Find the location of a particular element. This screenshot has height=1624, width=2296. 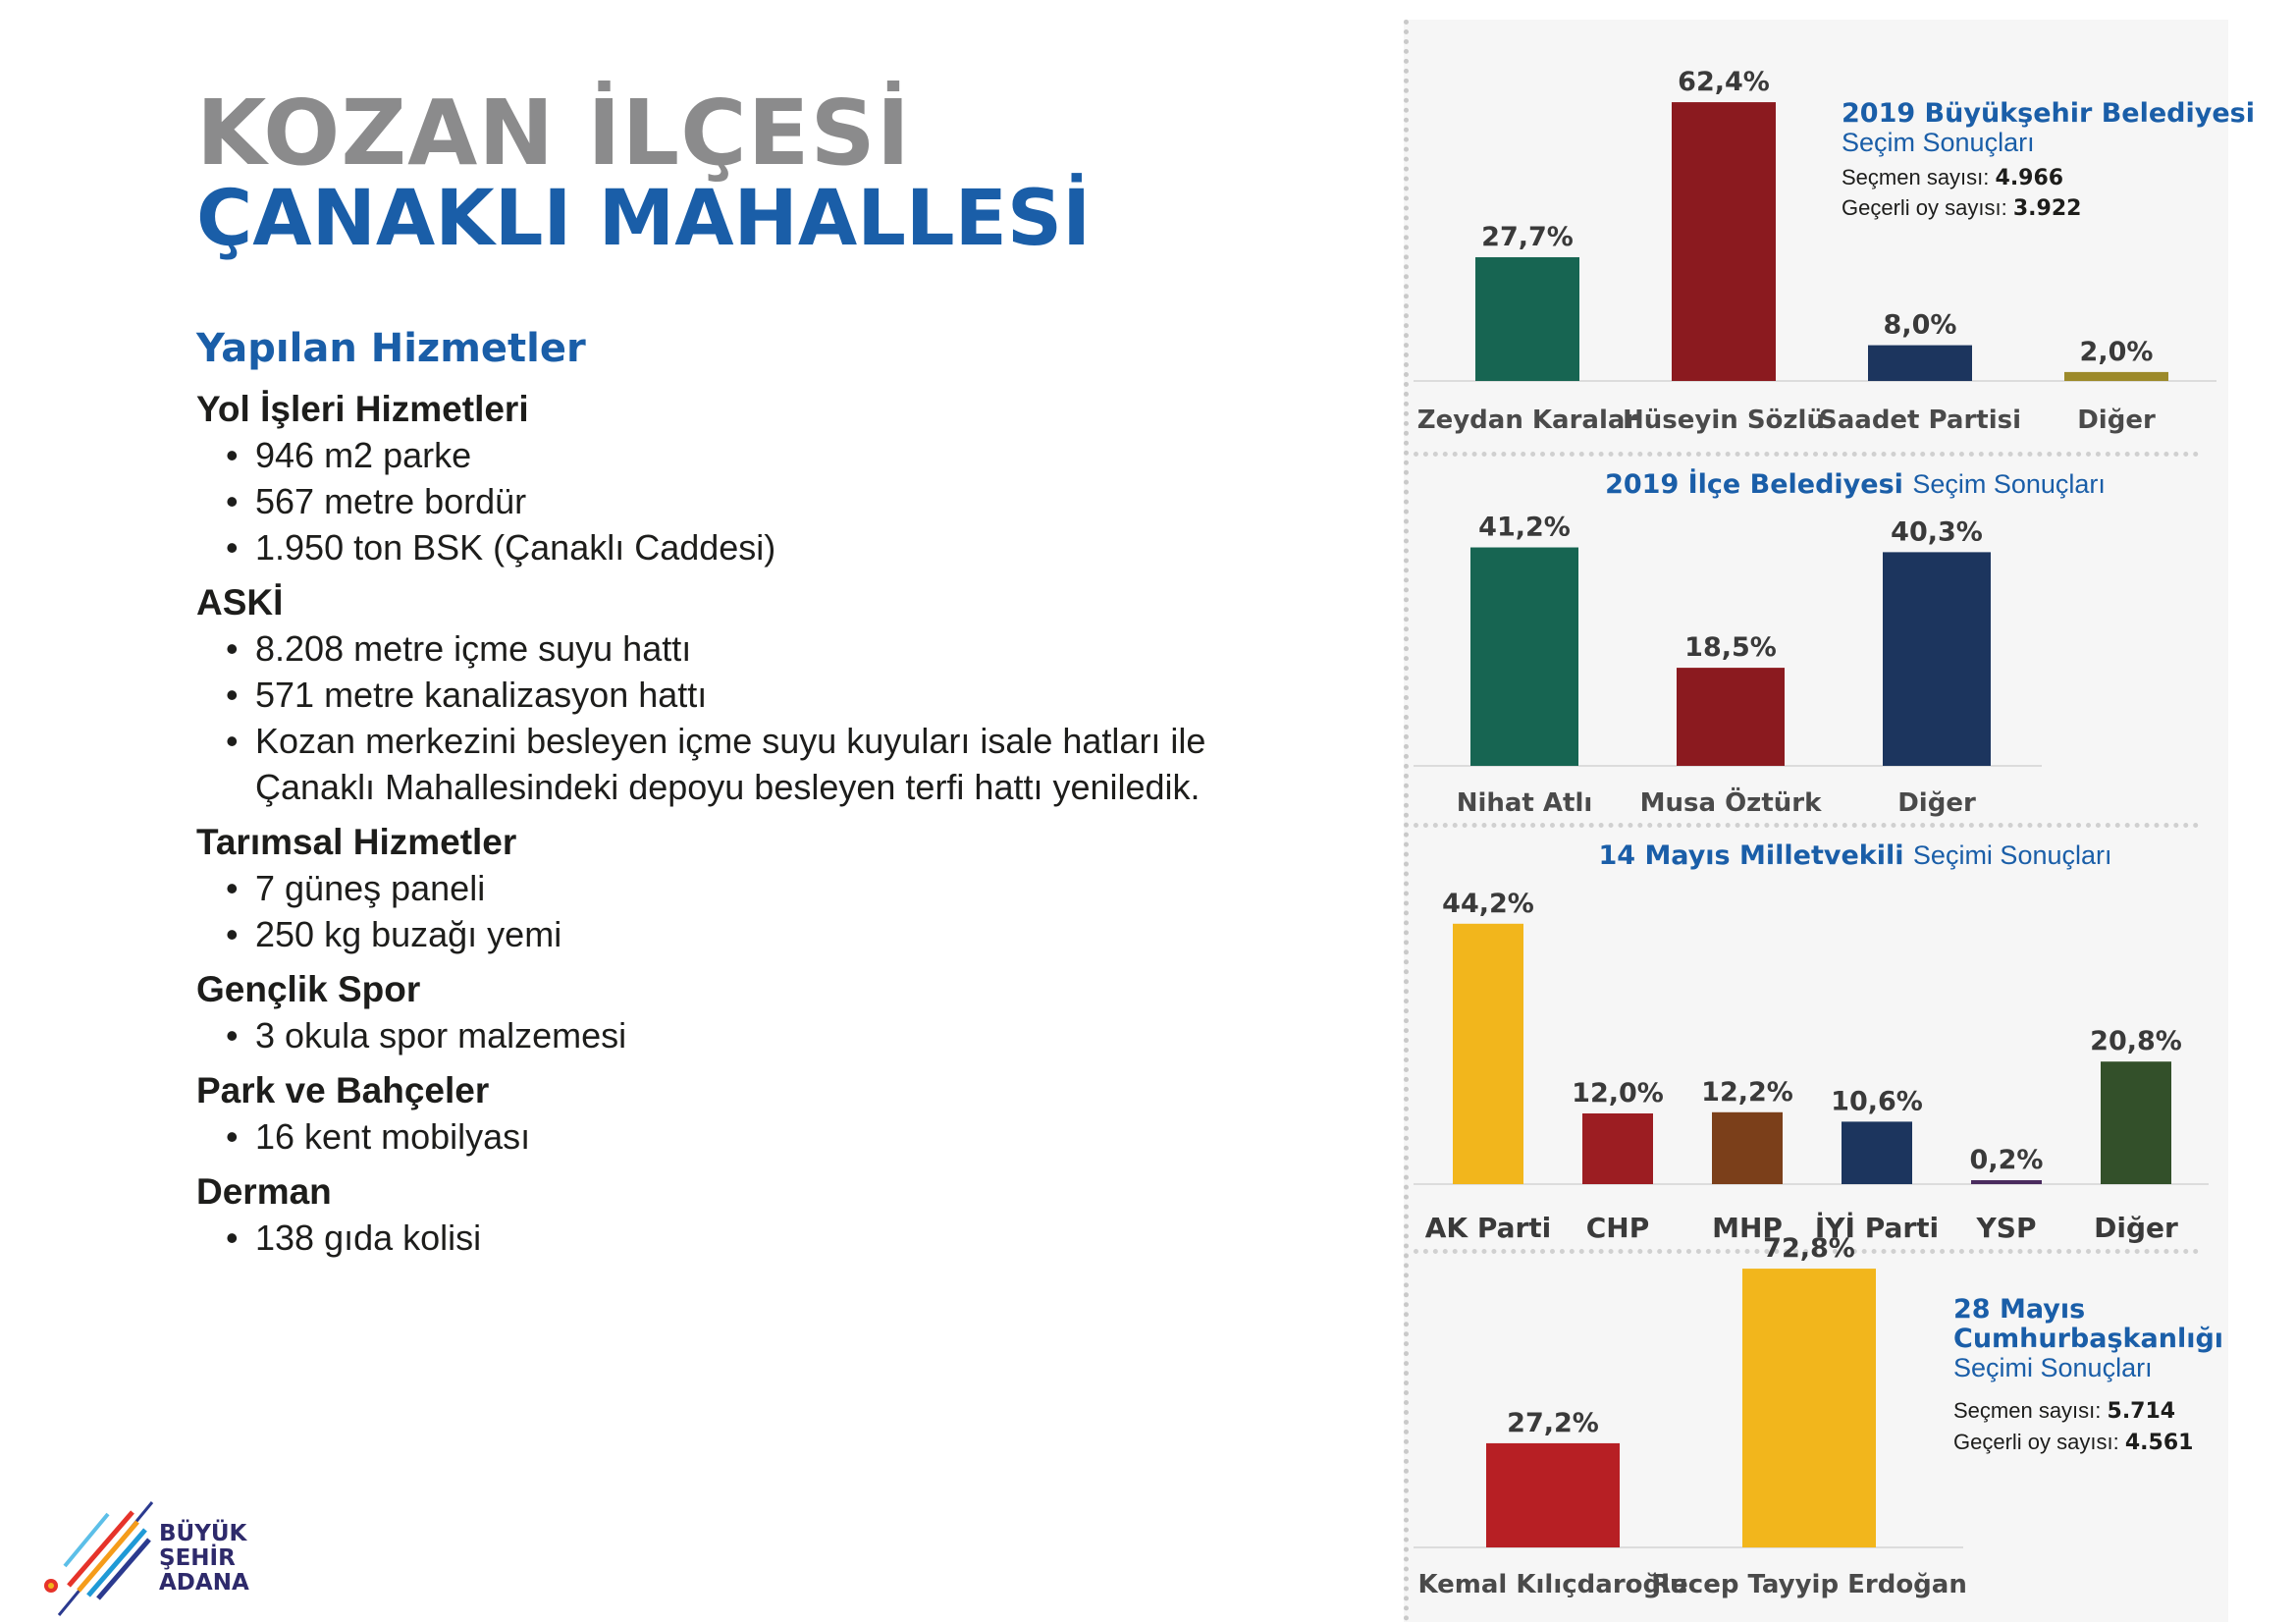

service-items: 16 kent mobilyası is located at coordinates (726, 1136).